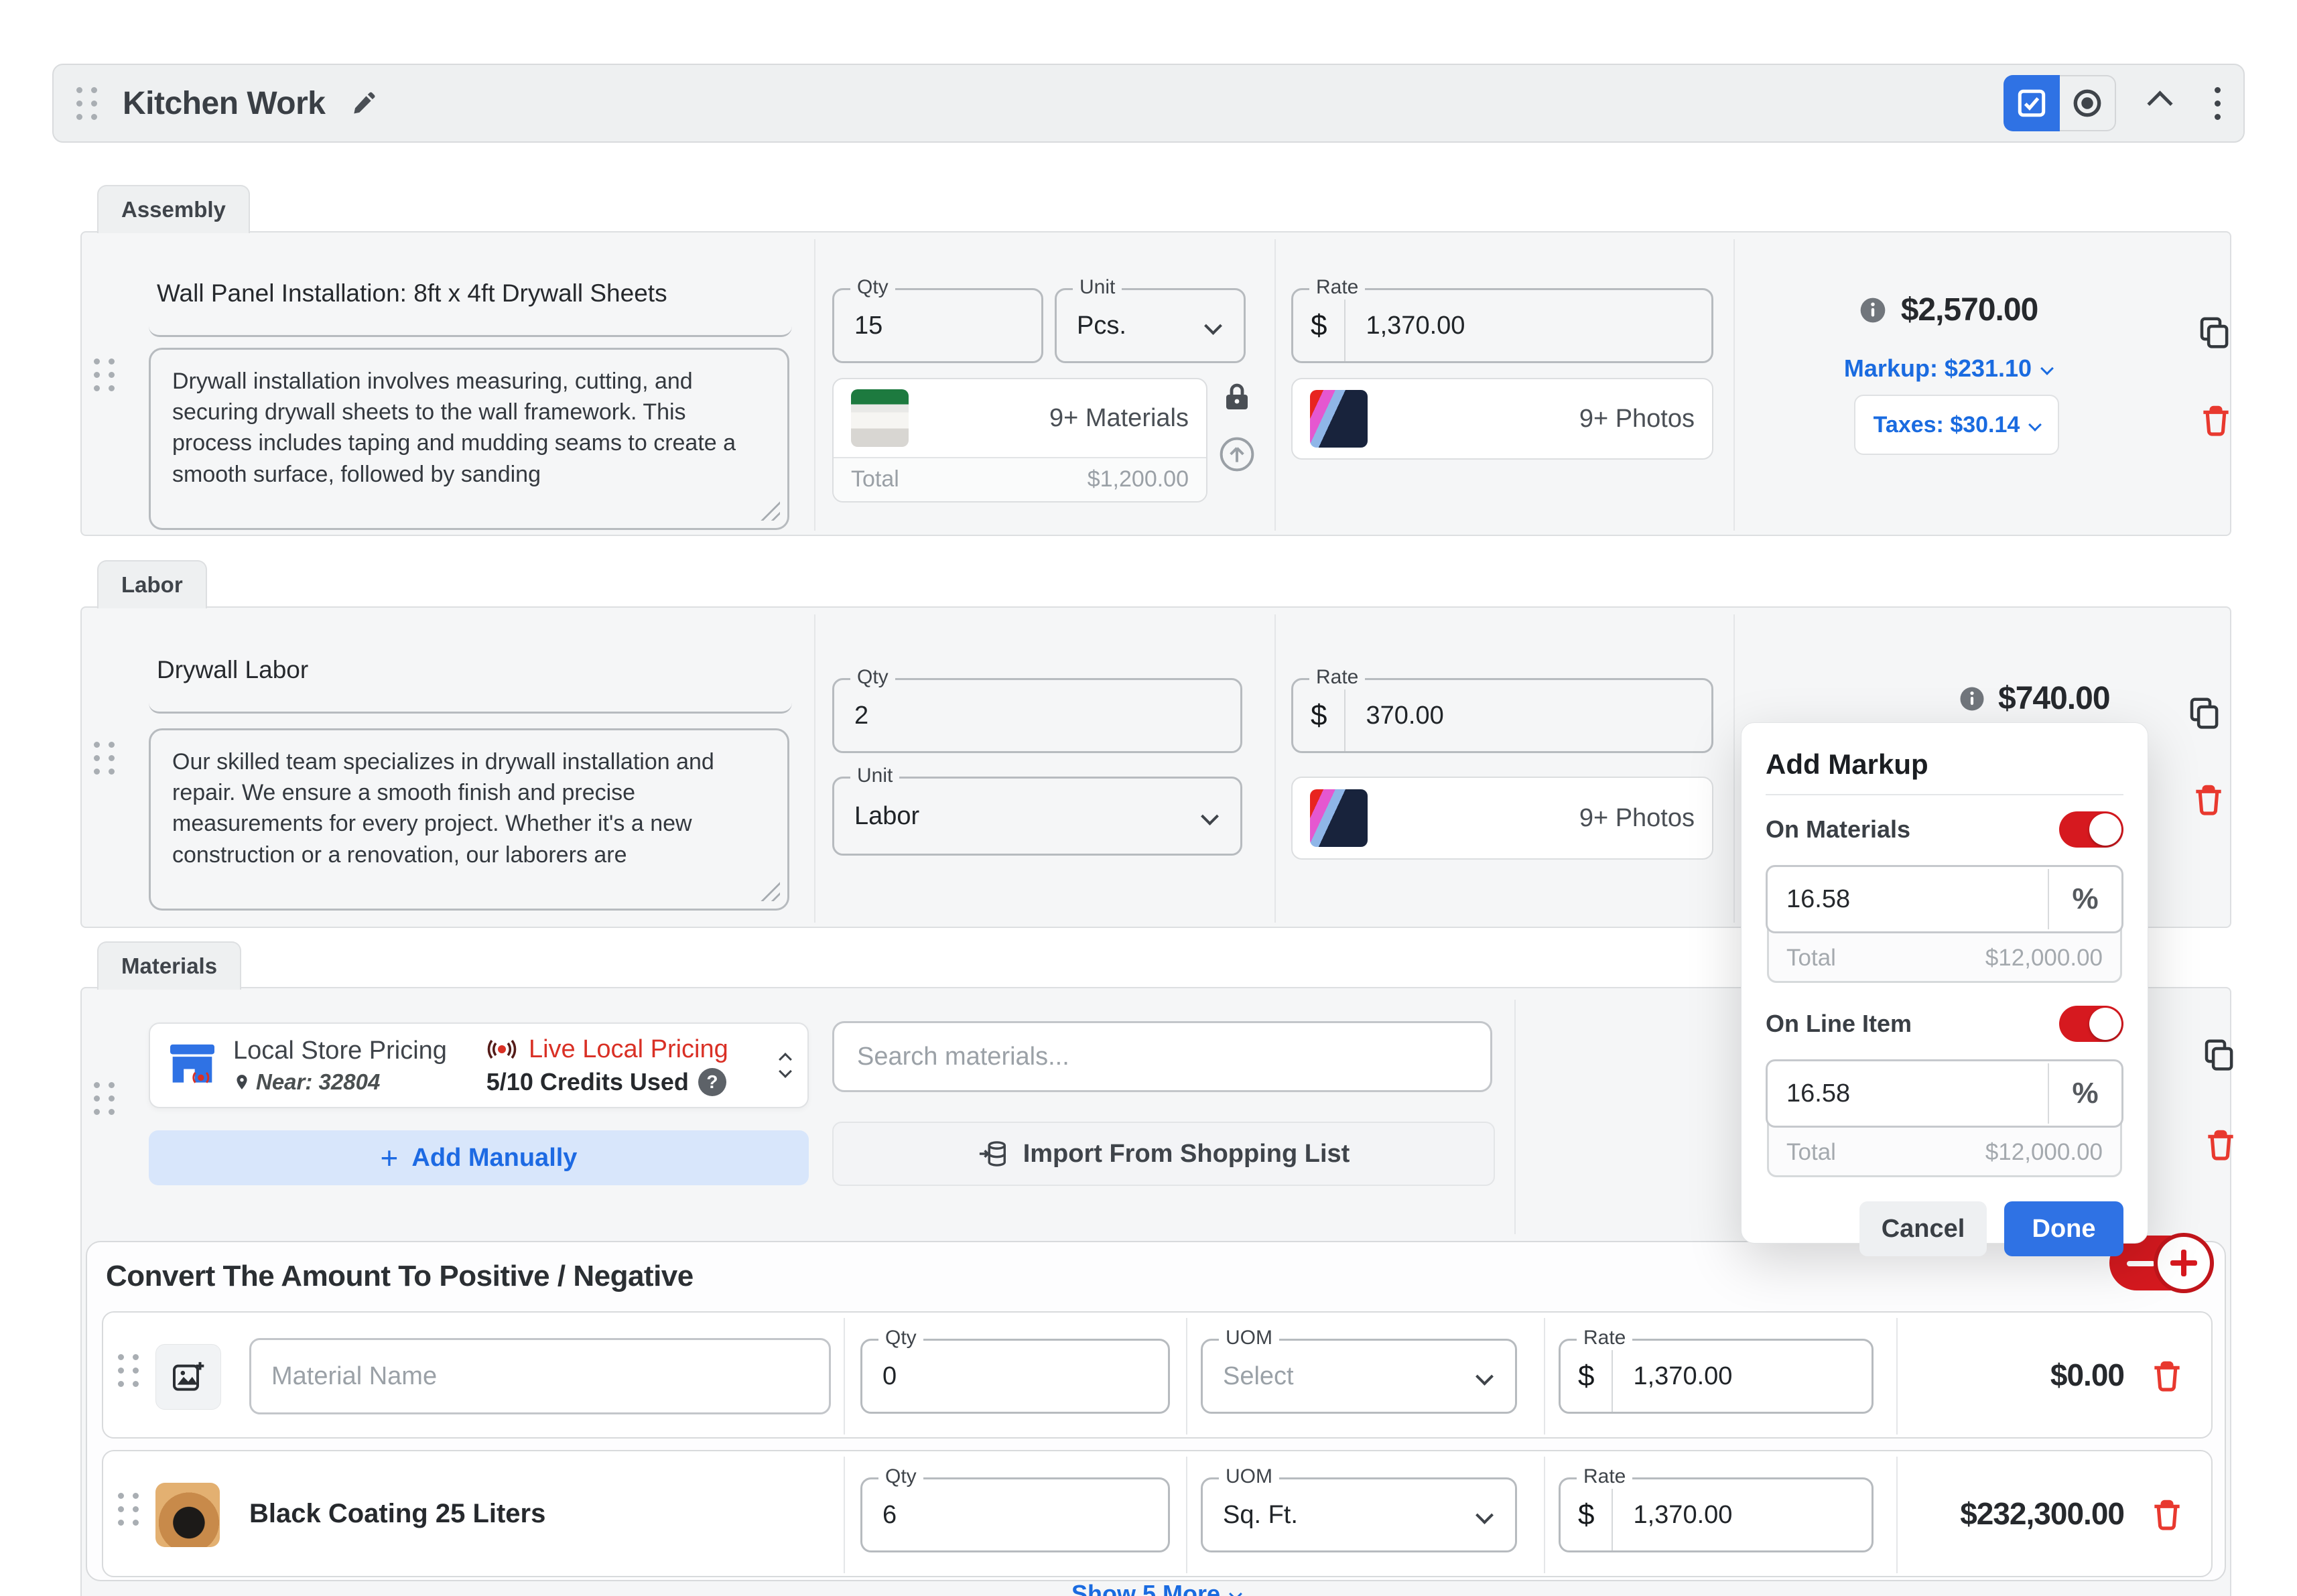 The height and width of the screenshot is (1596, 2297). Describe the element at coordinates (1150, 319) in the screenshot. I see `assembly-unit-select: Unit Pcs.` at that location.